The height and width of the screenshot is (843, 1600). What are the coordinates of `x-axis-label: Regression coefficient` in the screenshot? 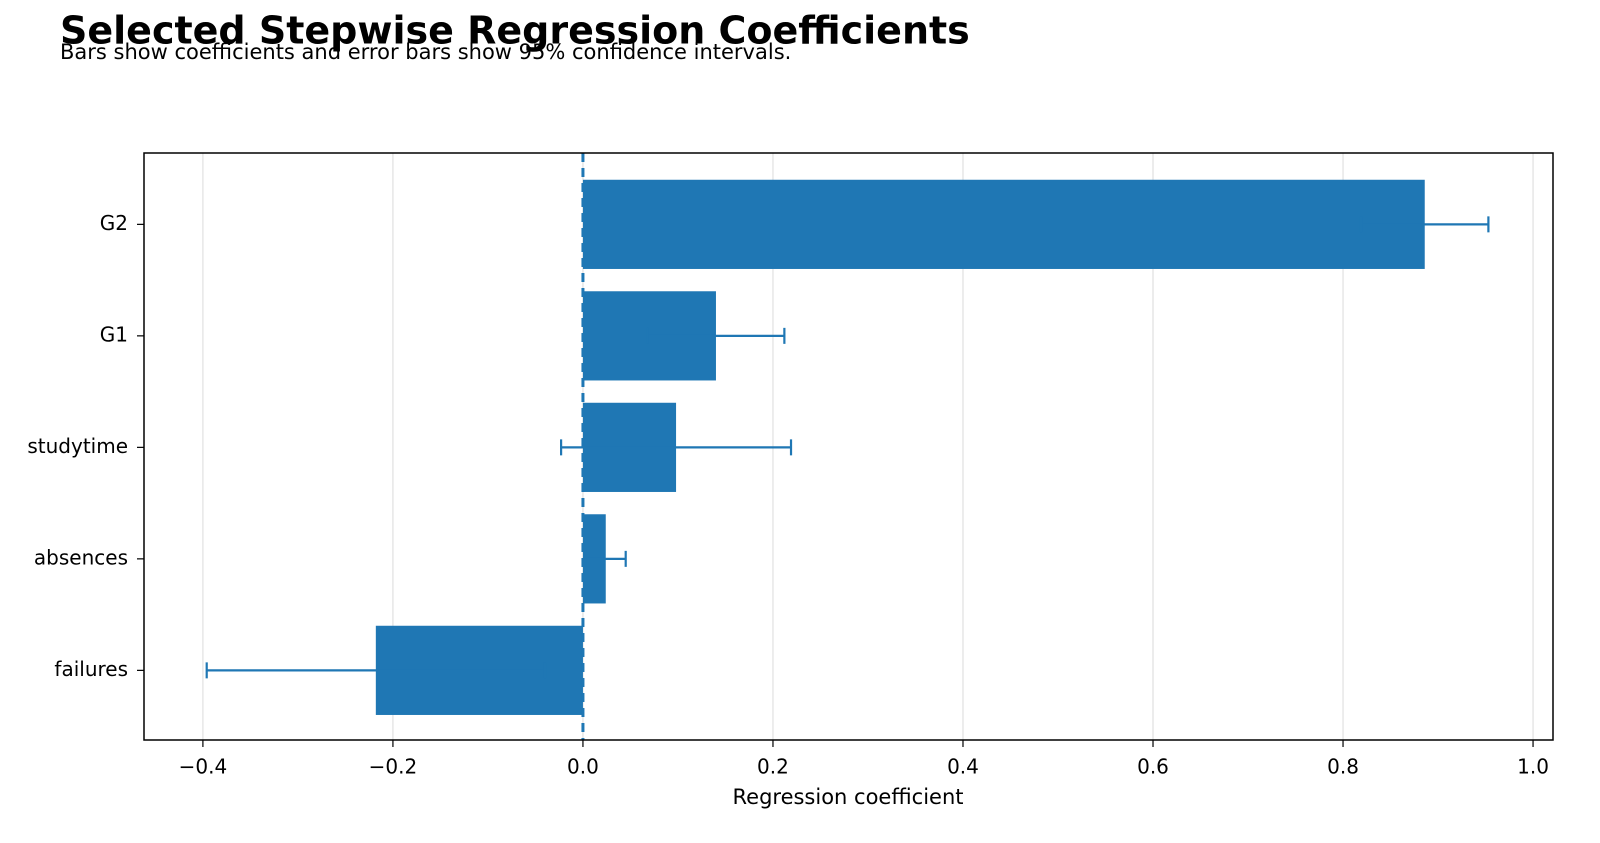 It's located at (848, 797).